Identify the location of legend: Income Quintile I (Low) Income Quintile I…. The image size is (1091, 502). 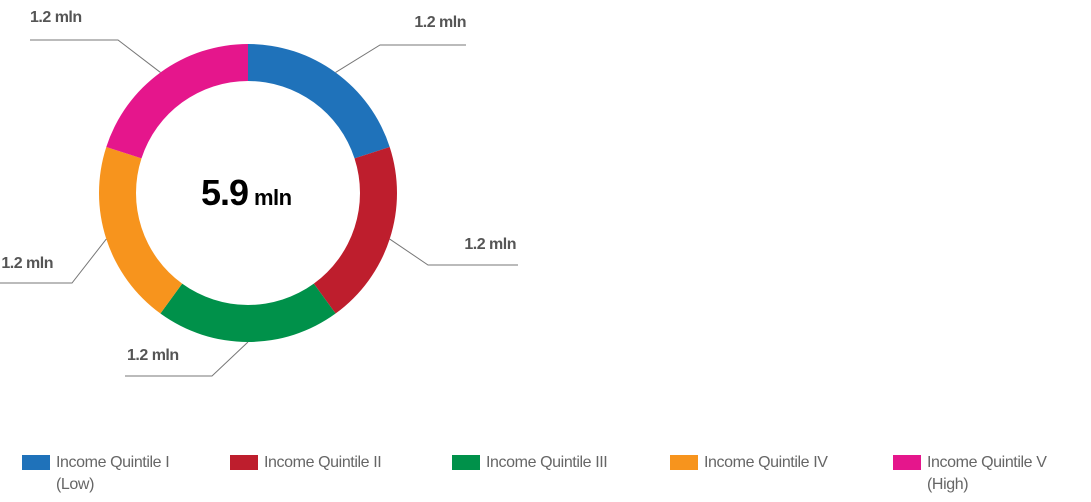
(556, 477).